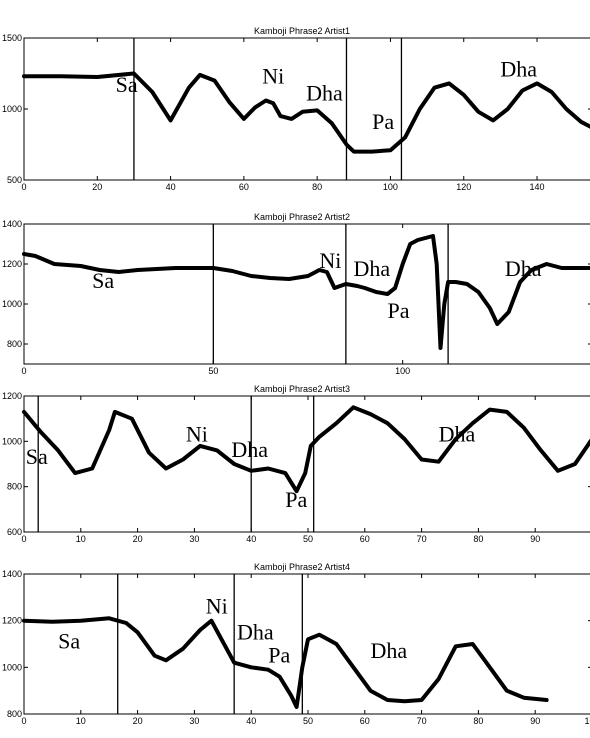 The image size is (590, 738). I want to click on plot-title: Kamboji Phrase2 Artist3, so click(302, 389).